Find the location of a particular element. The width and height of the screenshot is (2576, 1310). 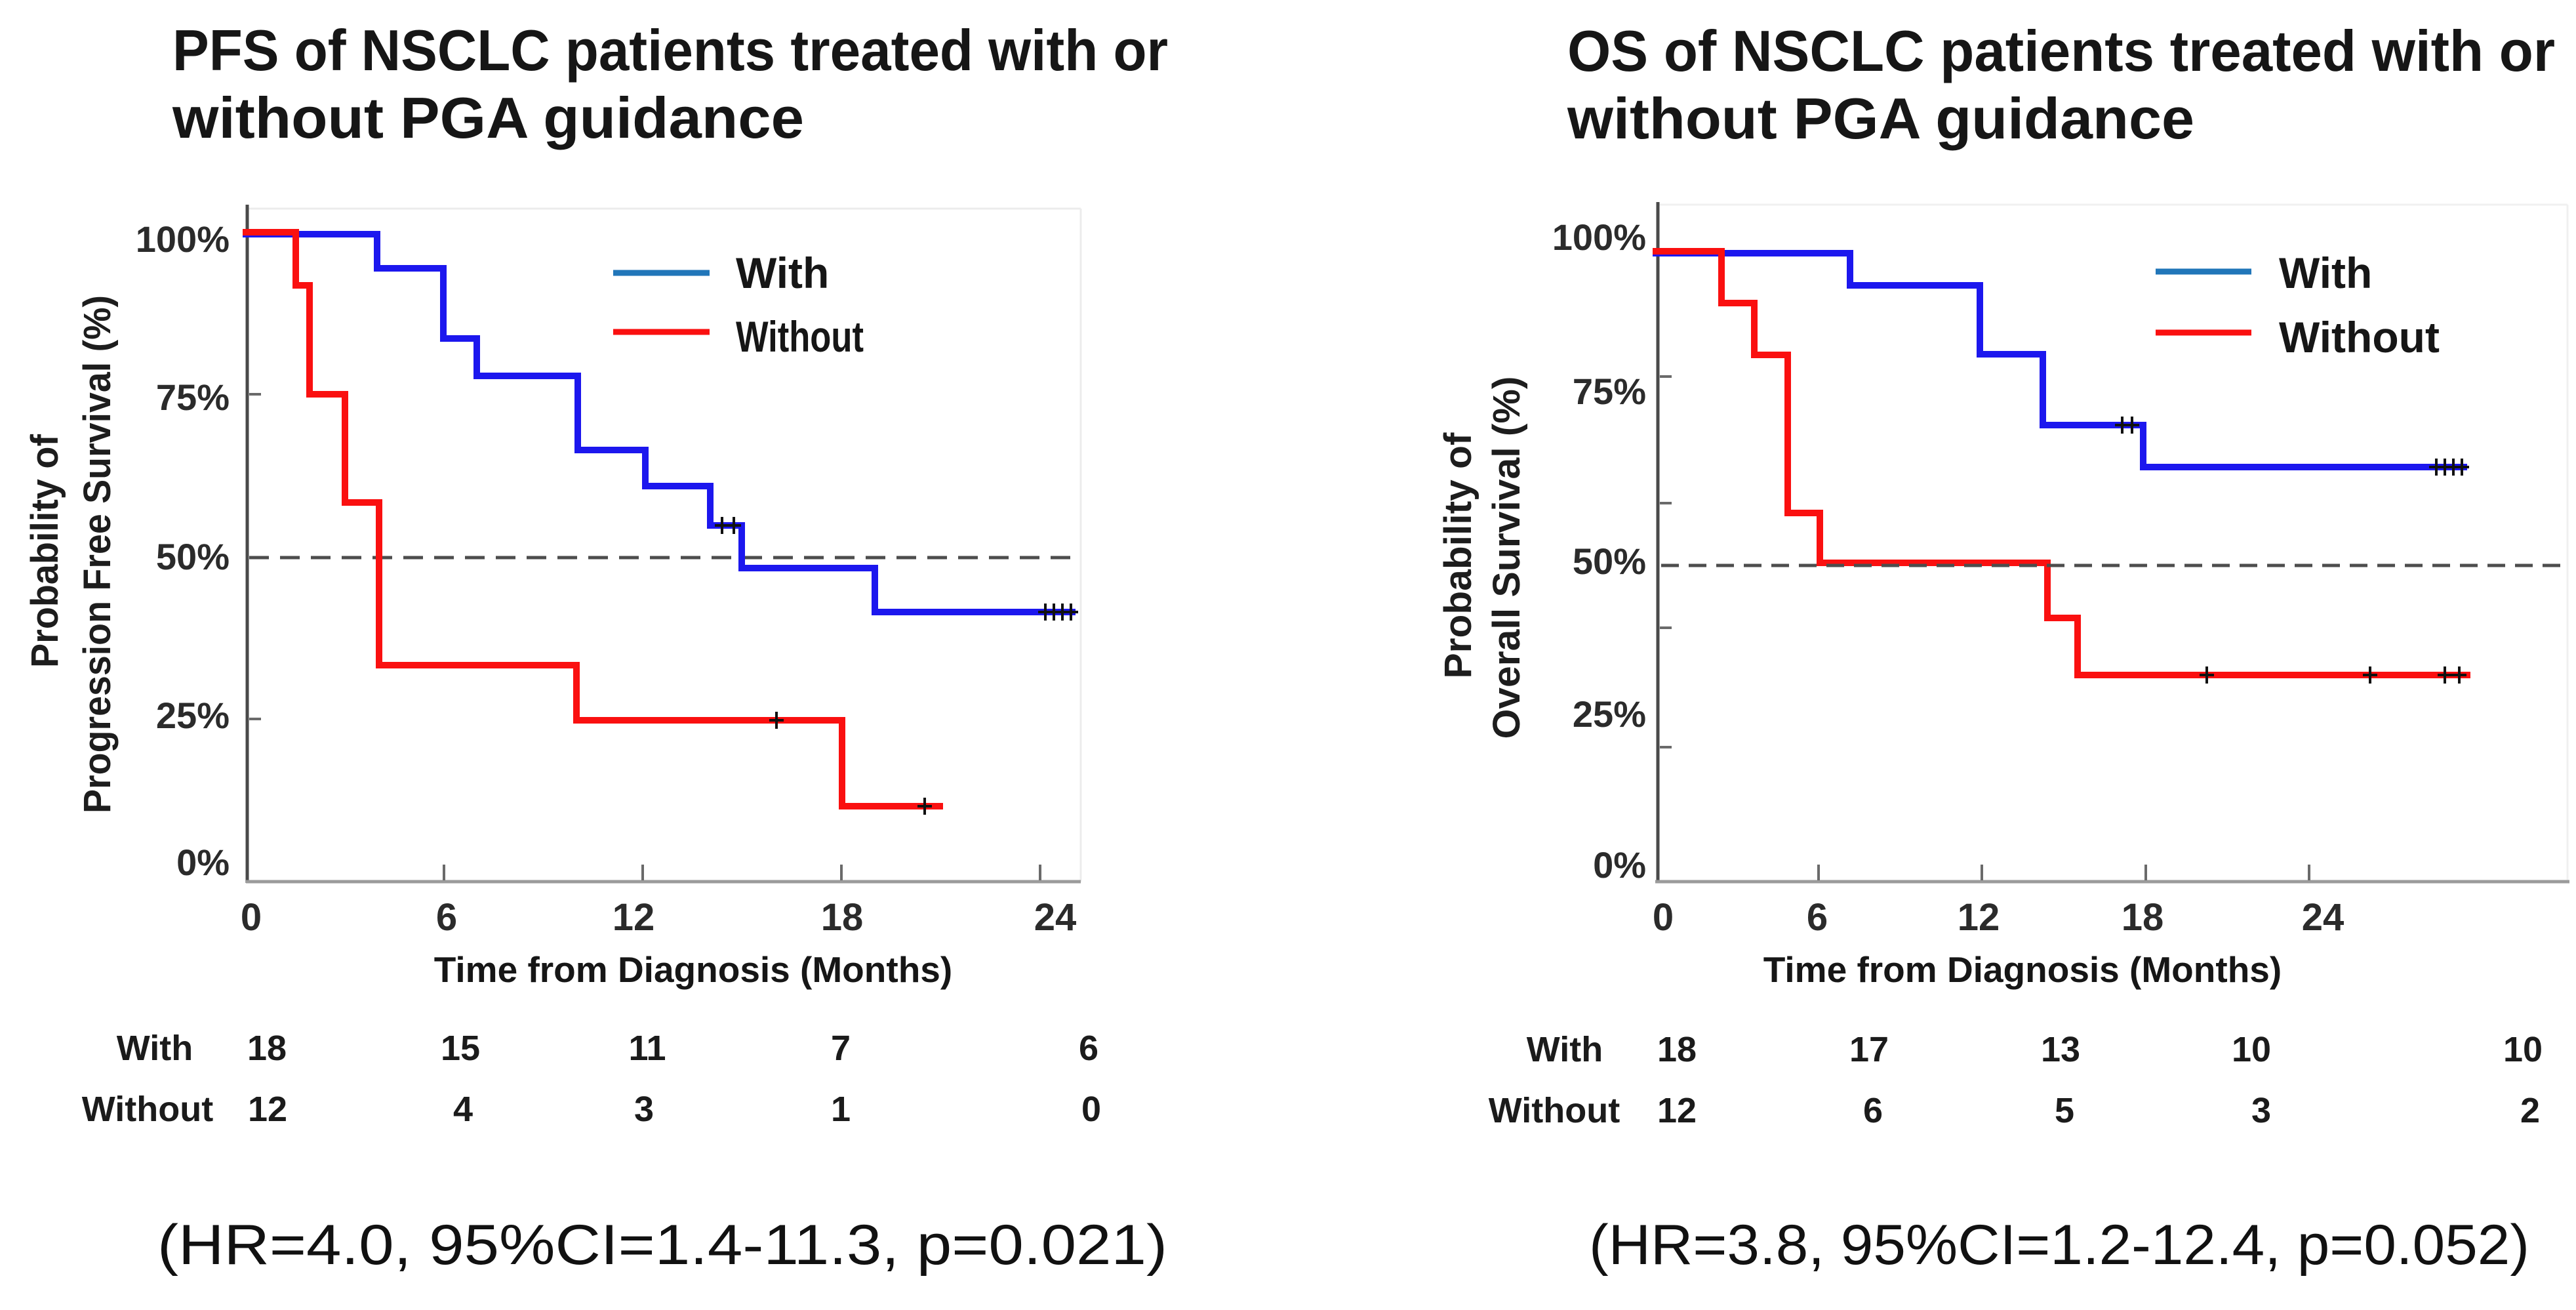

svg-text: Overall Survival (%) is located at coordinates (1506, 558).